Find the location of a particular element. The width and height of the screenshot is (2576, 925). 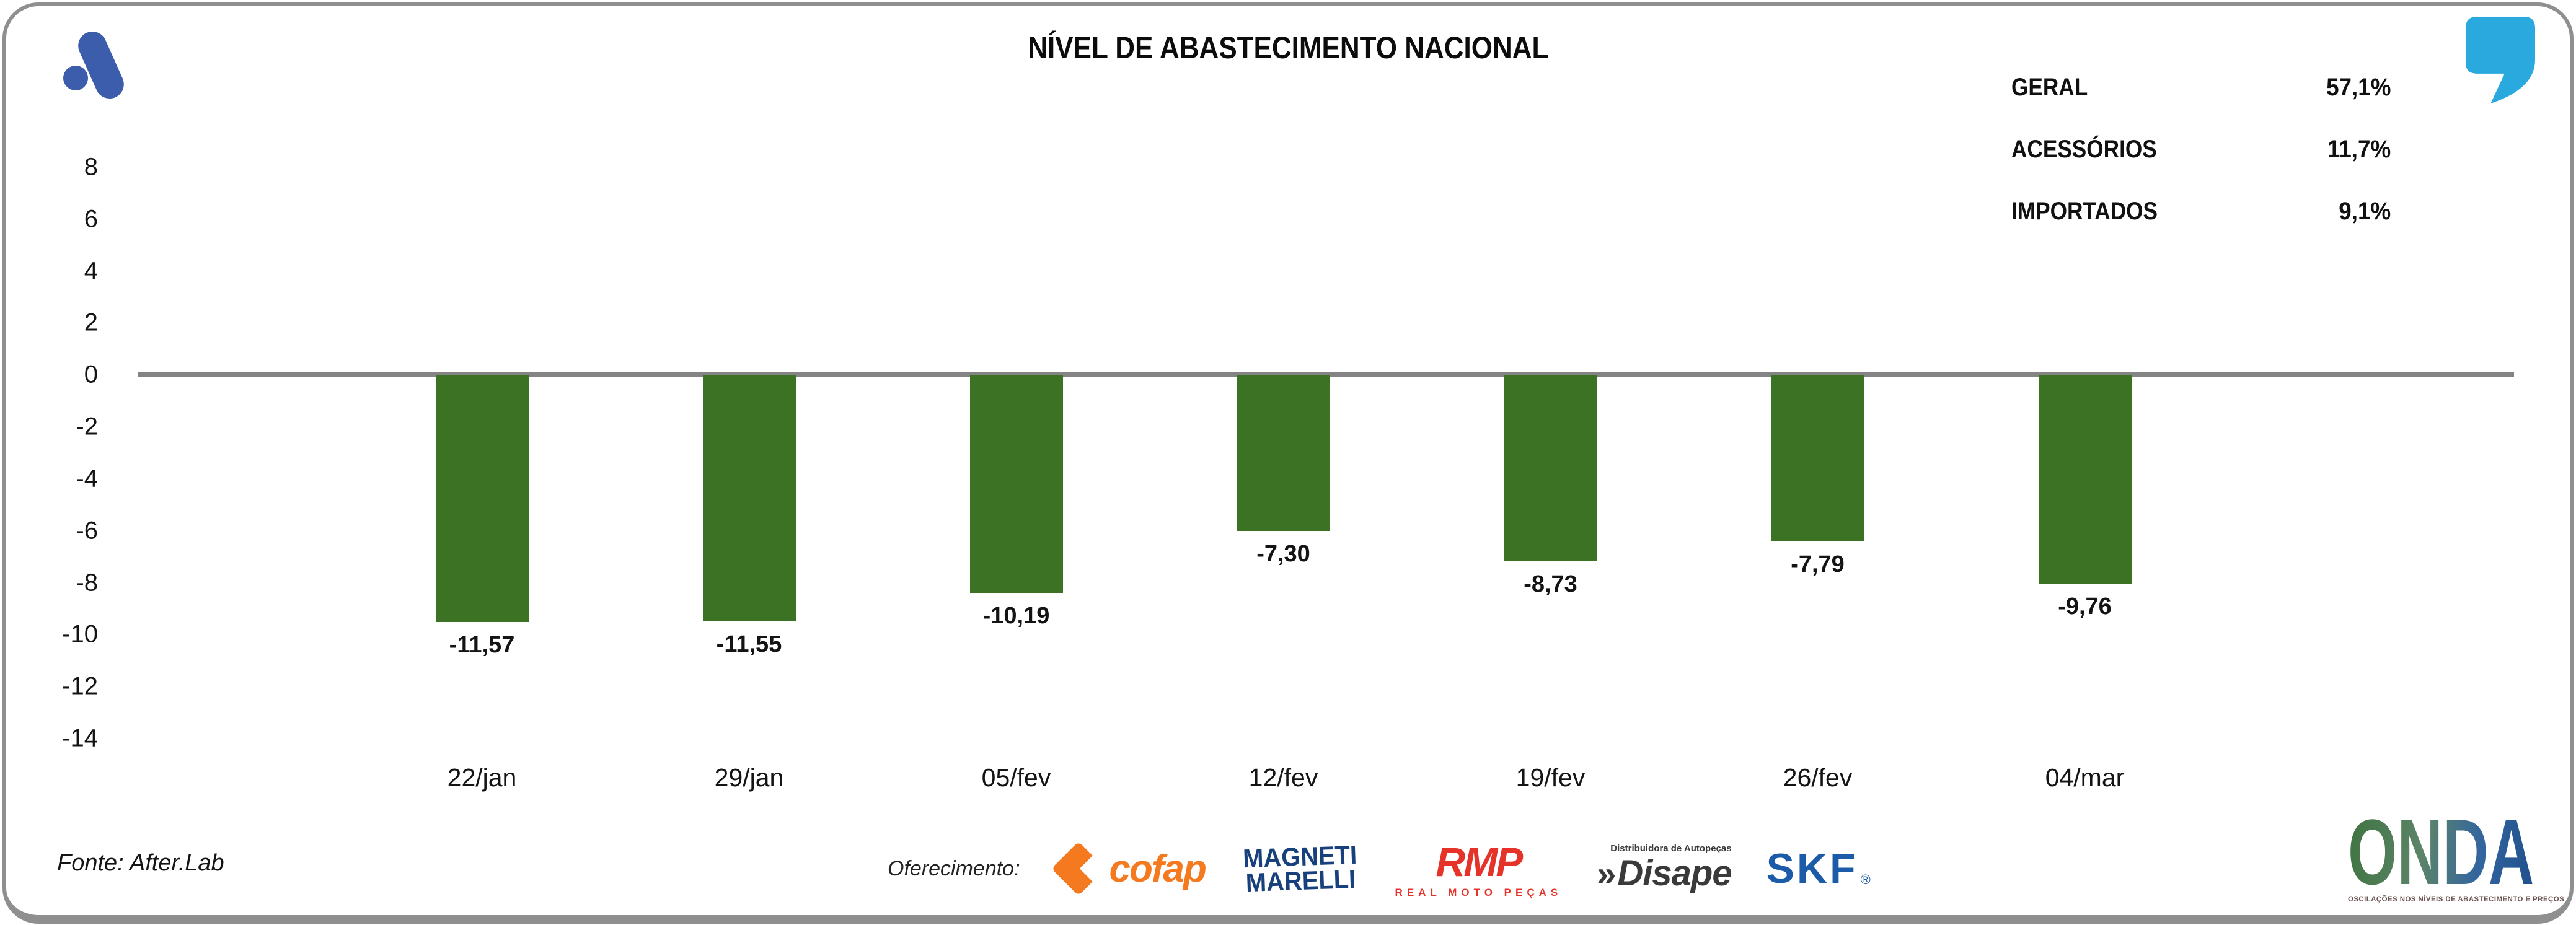

bar-value-label: -7,79 is located at coordinates (1818, 564).